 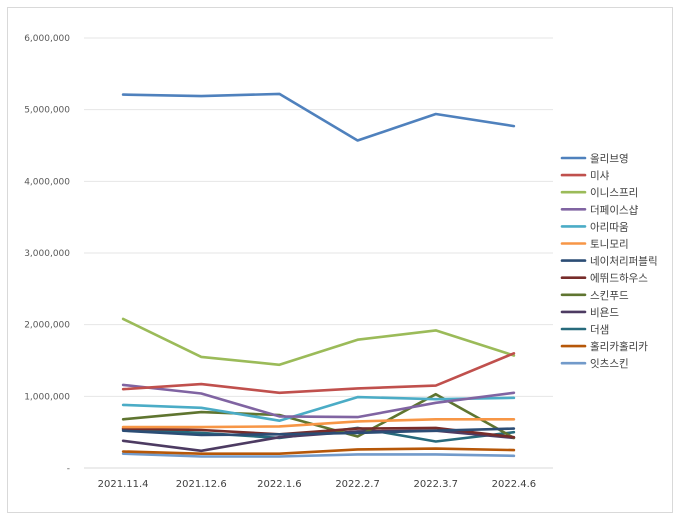 What do you see at coordinates (614, 210) in the screenshot?
I see `legend-label: 더페이스샵` at bounding box center [614, 210].